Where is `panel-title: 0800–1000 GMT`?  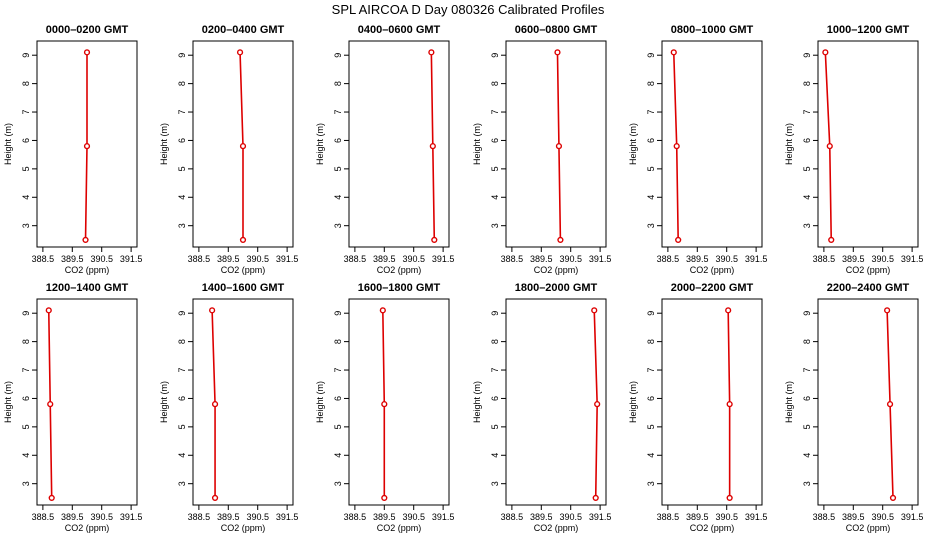 panel-title: 0800–1000 GMT is located at coordinates (712, 30).